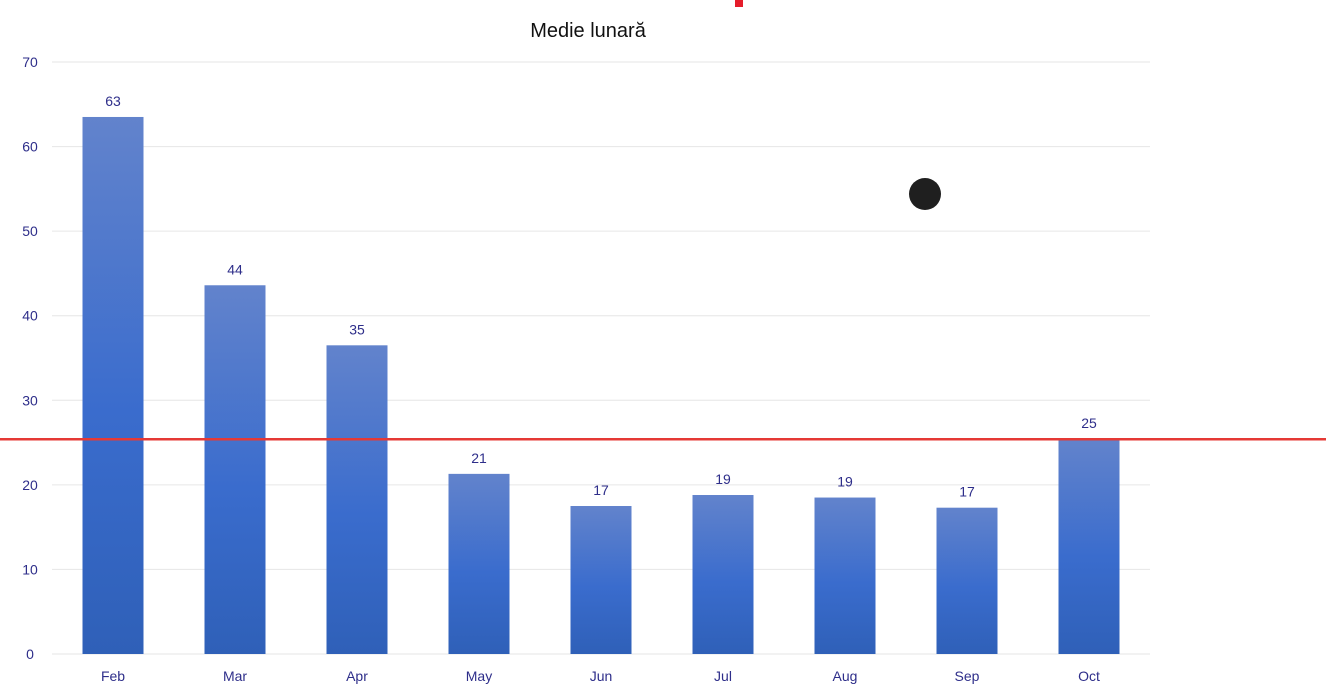 The height and width of the screenshot is (688, 1326). I want to click on x-tick-label: Sep, so click(967, 676).